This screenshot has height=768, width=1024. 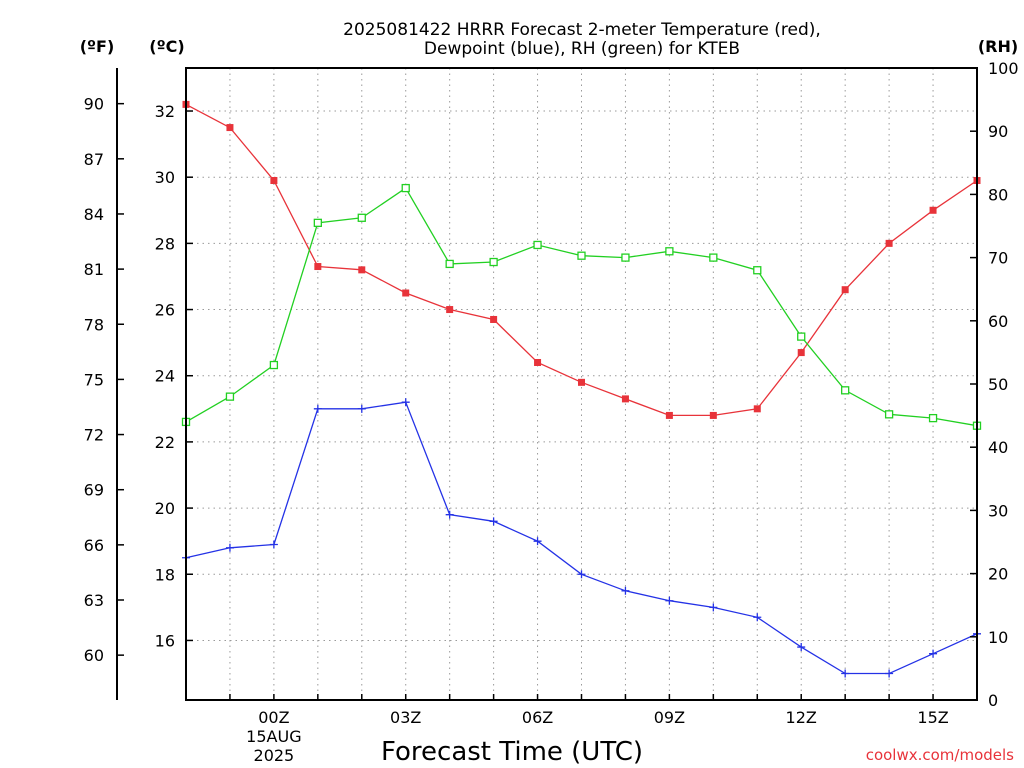 I want to click on fahrenheit-tick-label: 63, so click(x=94, y=600).